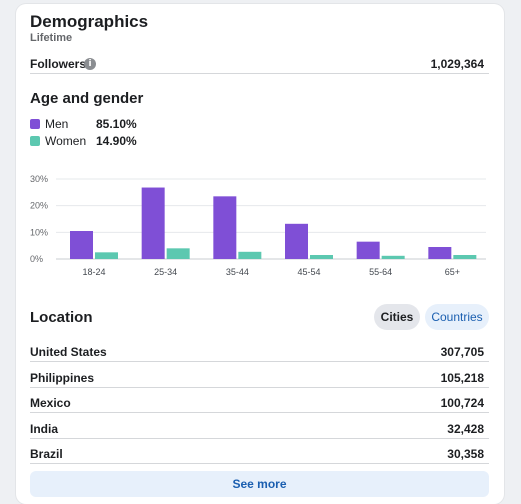  Describe the element at coordinates (62, 377) in the screenshot. I see `location-row-name: Philippines` at that location.